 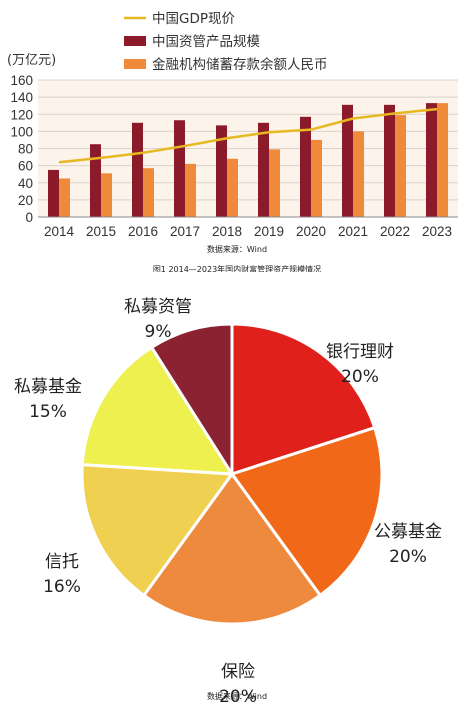 I want to click on pie-chart-source: 数据来源：Wind, so click(x=237, y=696).